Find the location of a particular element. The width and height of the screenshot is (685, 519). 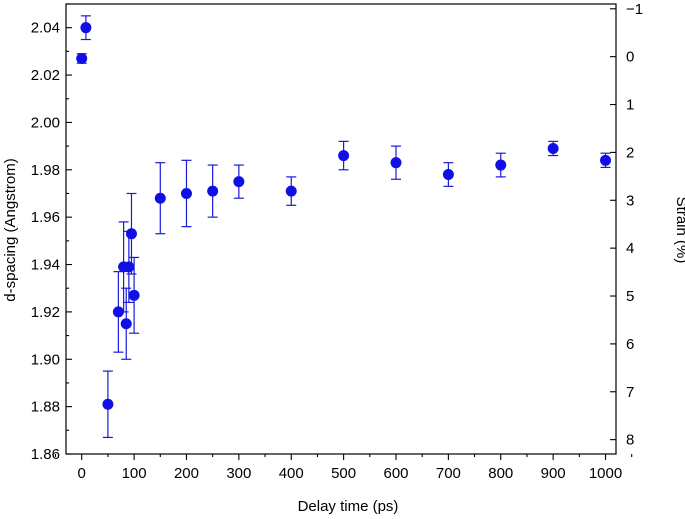

y2-tick-label: 4 is located at coordinates (630, 248).